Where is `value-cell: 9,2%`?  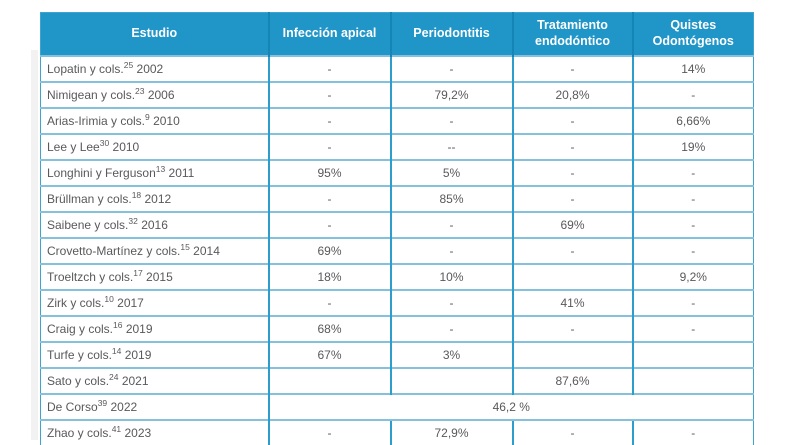 value-cell: 9,2% is located at coordinates (692, 276).